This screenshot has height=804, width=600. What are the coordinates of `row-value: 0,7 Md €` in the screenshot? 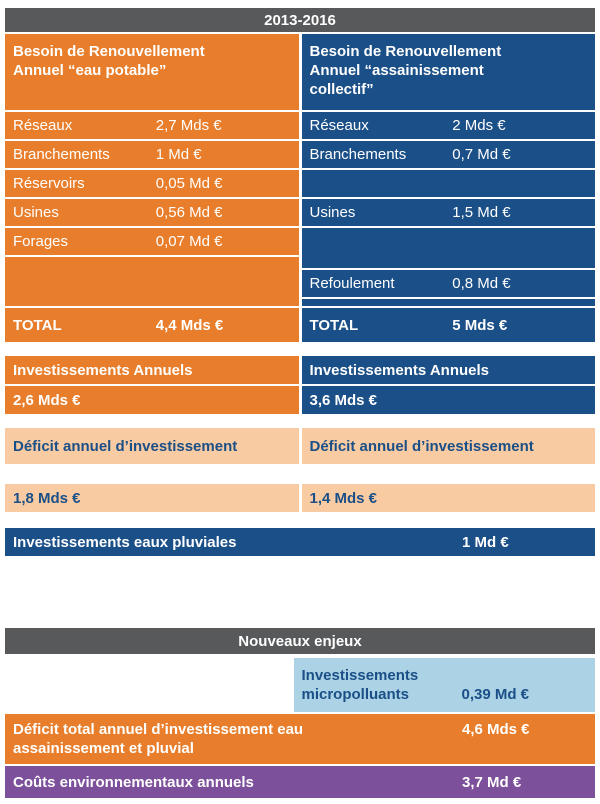 It's located at (481, 154).